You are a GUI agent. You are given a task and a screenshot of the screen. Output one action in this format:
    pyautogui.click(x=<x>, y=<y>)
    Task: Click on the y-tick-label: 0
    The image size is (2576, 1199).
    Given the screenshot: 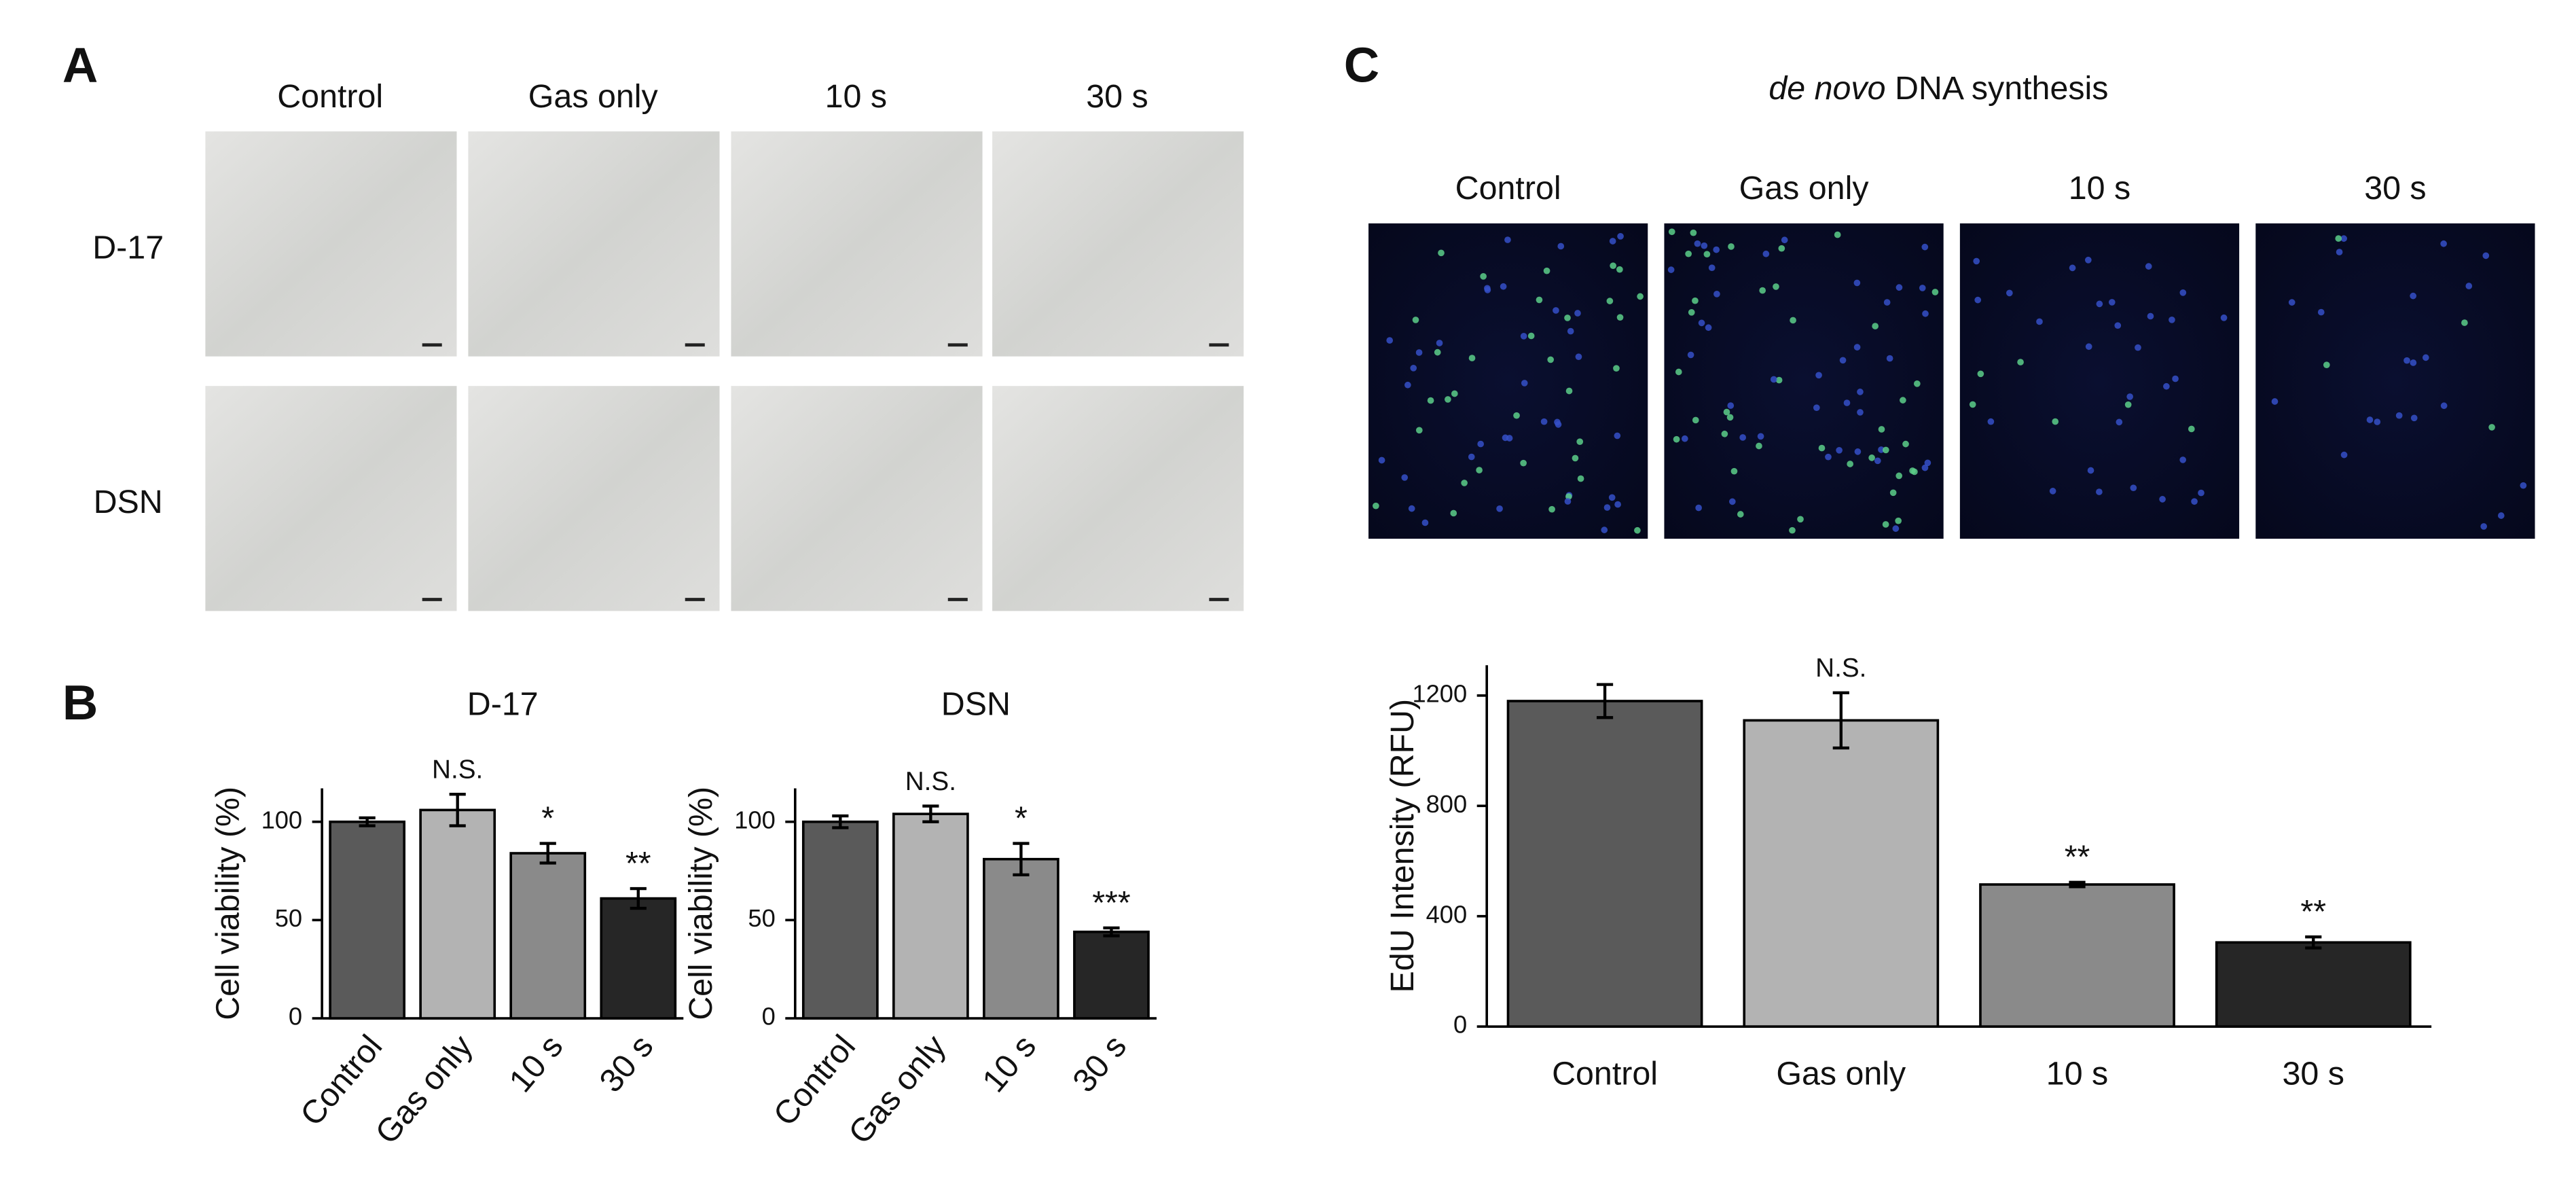 What is the action you would take?
    pyautogui.click(x=769, y=1017)
    